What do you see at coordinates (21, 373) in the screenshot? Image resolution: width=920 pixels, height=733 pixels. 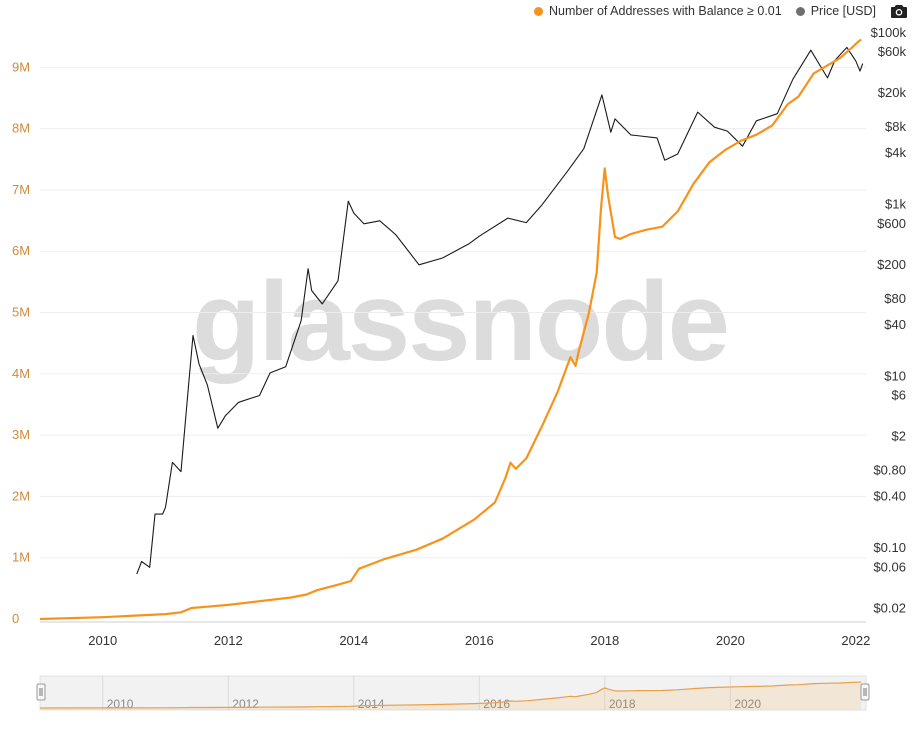 I see `left-axis-tick-label: 4M` at bounding box center [21, 373].